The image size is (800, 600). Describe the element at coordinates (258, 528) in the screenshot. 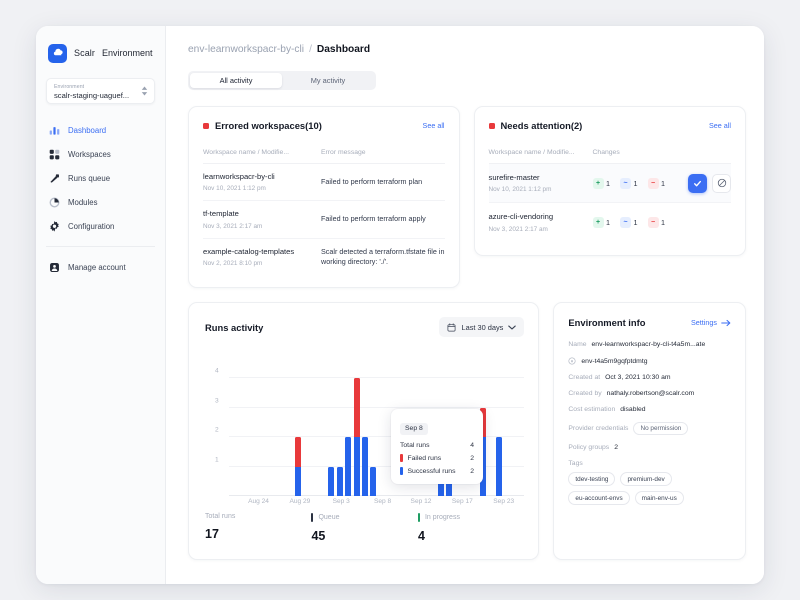

I see `stat-total-runs: Total runs 17` at that location.